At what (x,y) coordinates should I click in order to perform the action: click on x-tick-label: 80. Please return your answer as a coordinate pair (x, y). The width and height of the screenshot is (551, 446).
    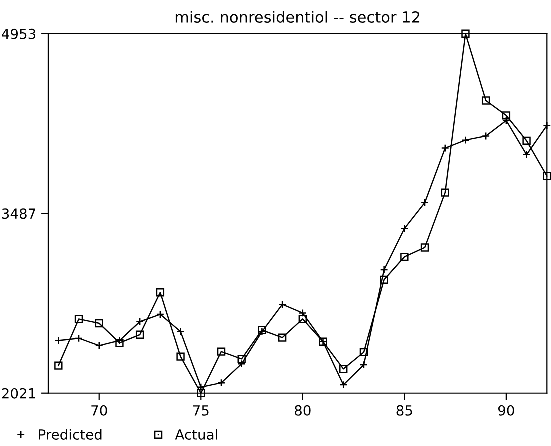
    Looking at the image, I should click on (303, 410).